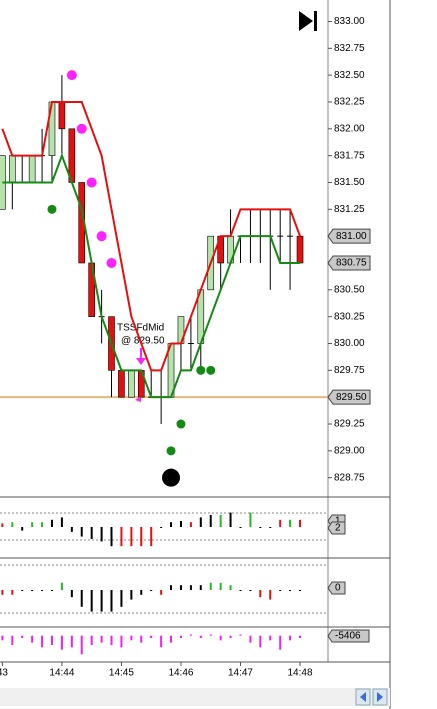 The height and width of the screenshot is (709, 437). Describe the element at coordinates (349, 48) in the screenshot. I see `y-tick-label: 832.75` at that location.